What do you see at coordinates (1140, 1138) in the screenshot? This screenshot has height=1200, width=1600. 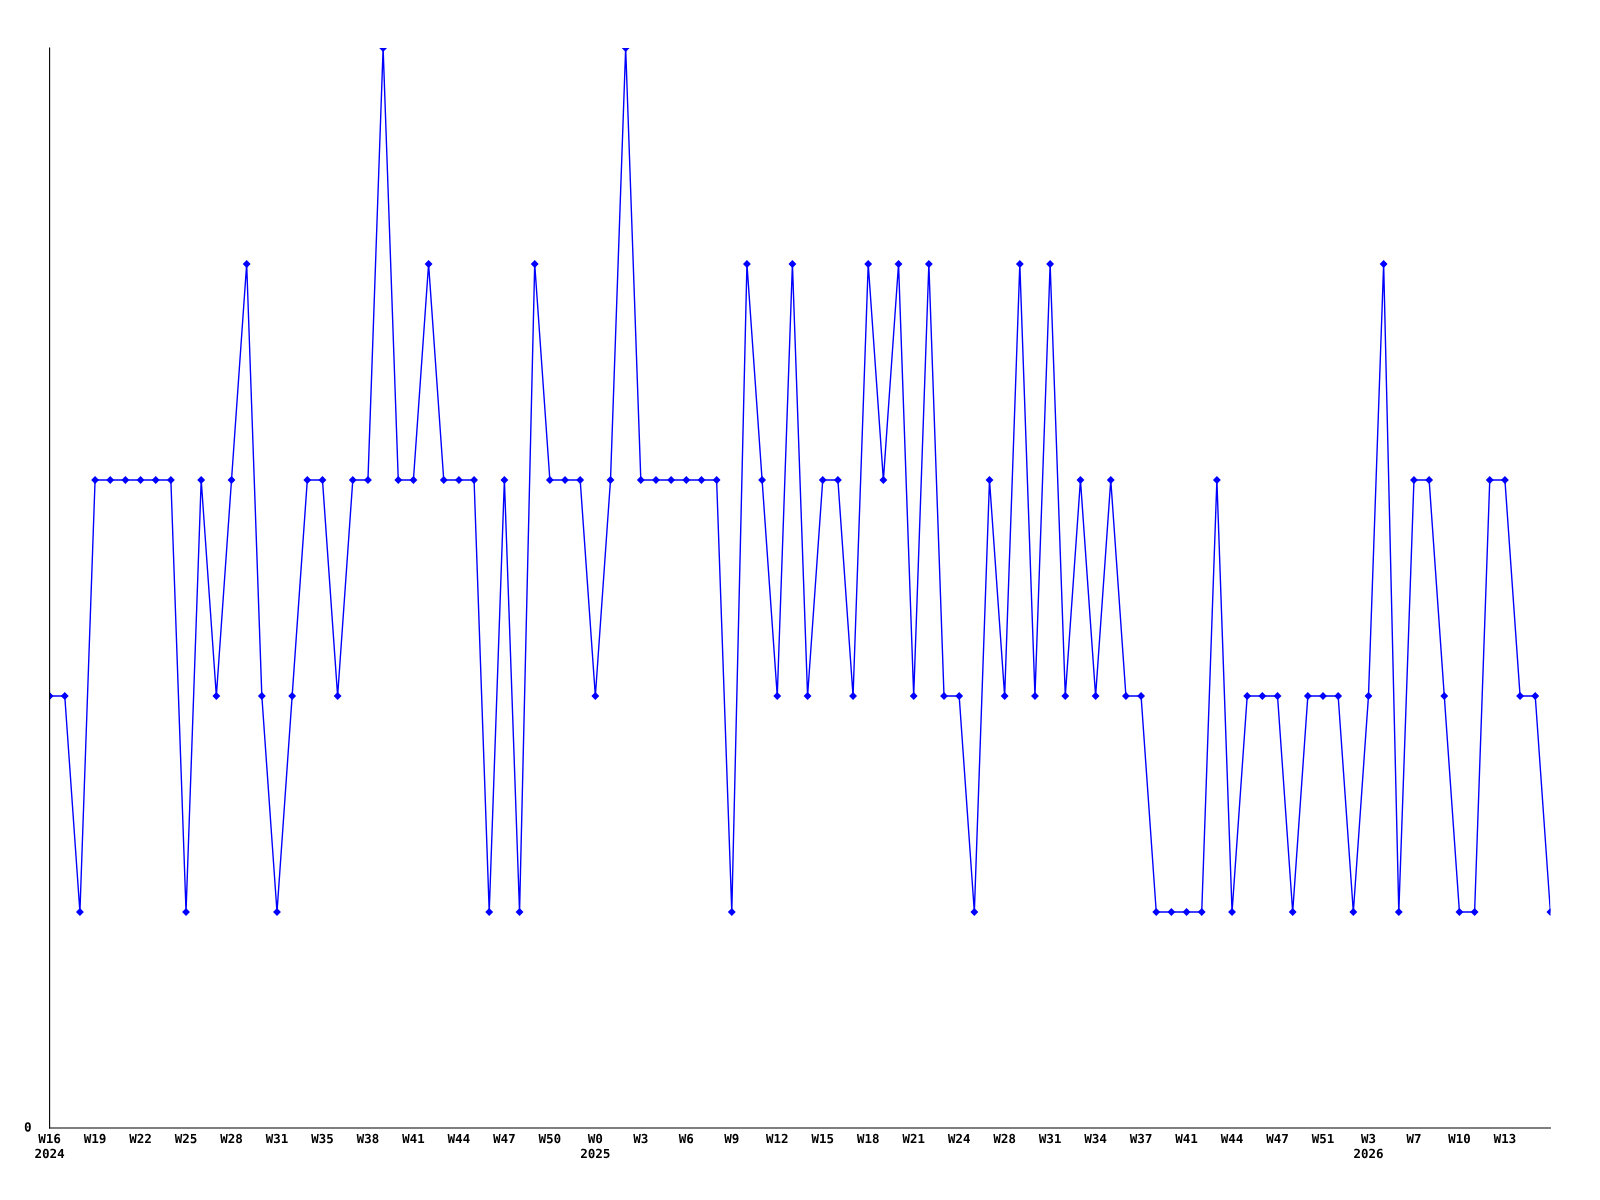 I see `x-tick-label: W37` at bounding box center [1140, 1138].